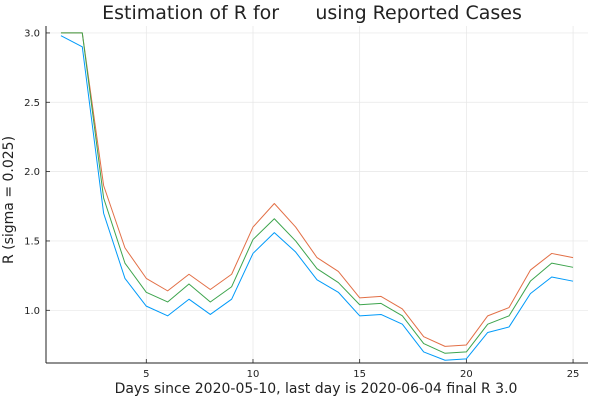 Image resolution: width=600 pixels, height=400 pixels. Describe the element at coordinates (312, 13) in the screenshot. I see `chart-title: Estimation of R for using Reported Cases` at that location.